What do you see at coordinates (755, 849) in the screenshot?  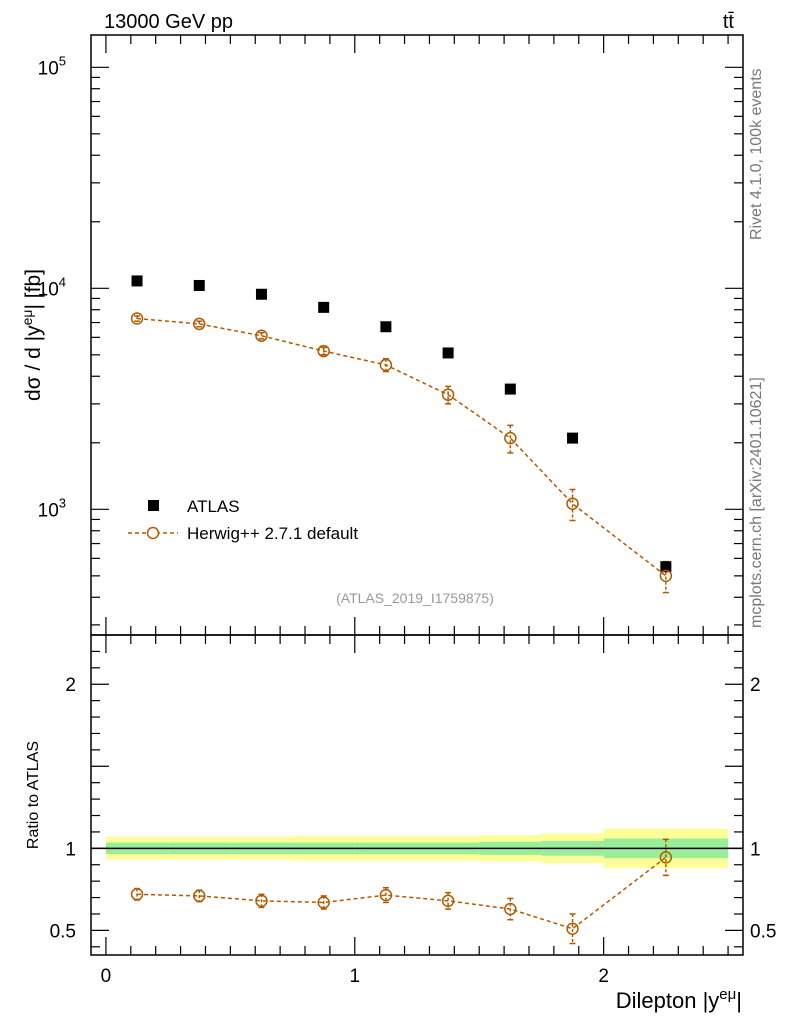 I see `ratio-y-tick-label-right: 1` at bounding box center [755, 849].